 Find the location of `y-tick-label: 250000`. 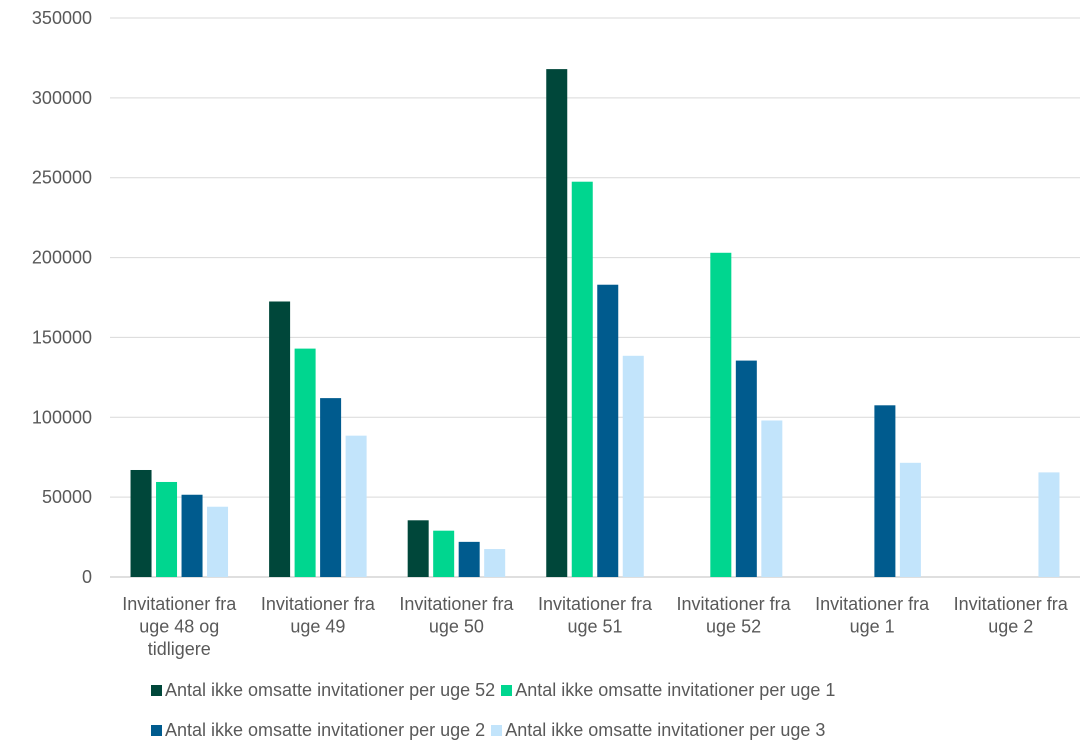

y-tick-label: 250000 is located at coordinates (62, 178).